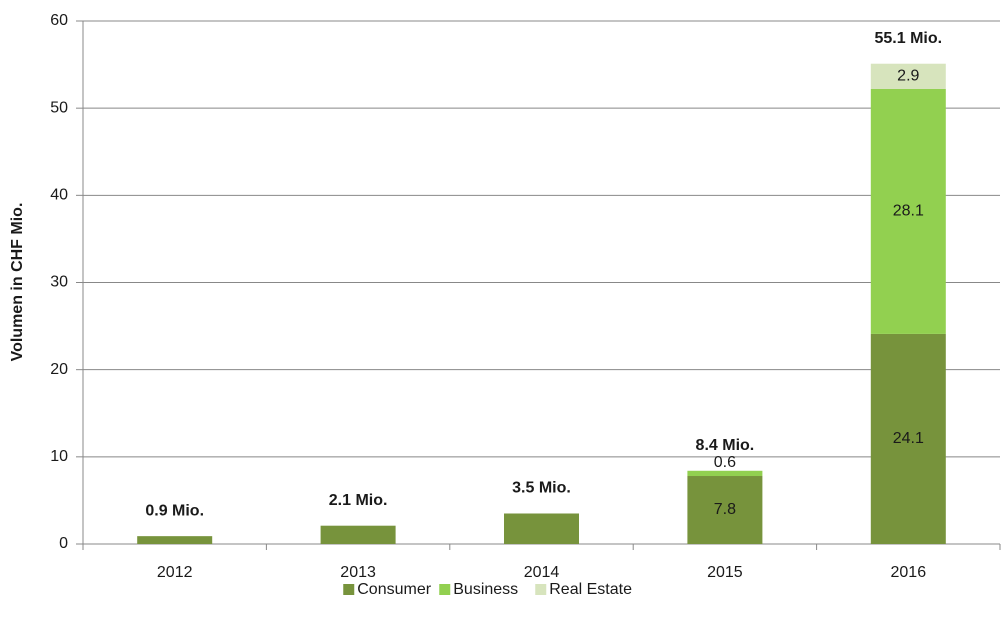  I want to click on total-label: 3.5 Mio., so click(541, 488).